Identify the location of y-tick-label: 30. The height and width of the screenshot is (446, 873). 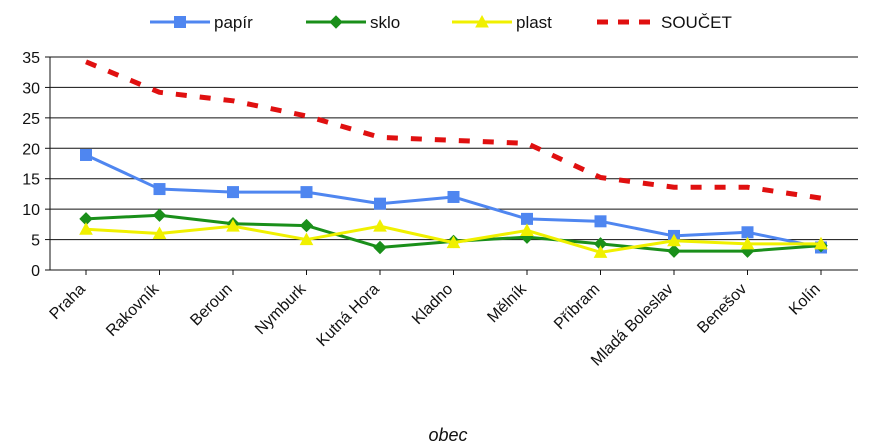
(31, 88).